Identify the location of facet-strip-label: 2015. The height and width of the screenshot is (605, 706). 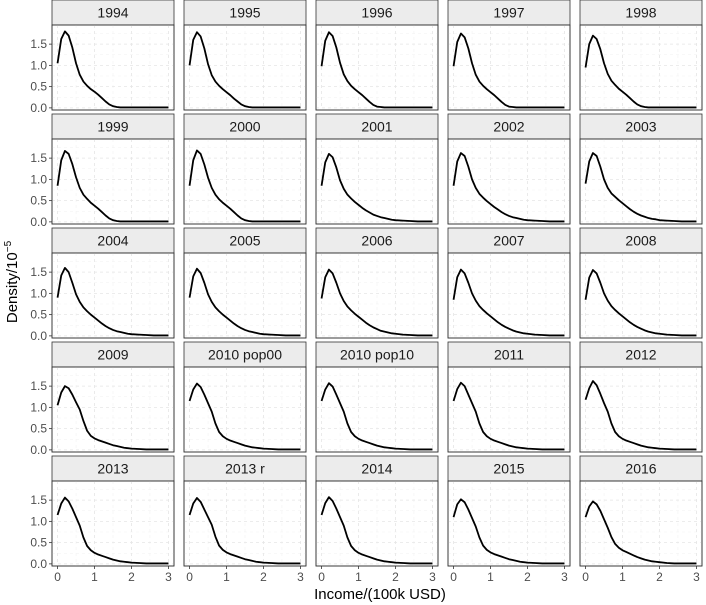
(508, 469).